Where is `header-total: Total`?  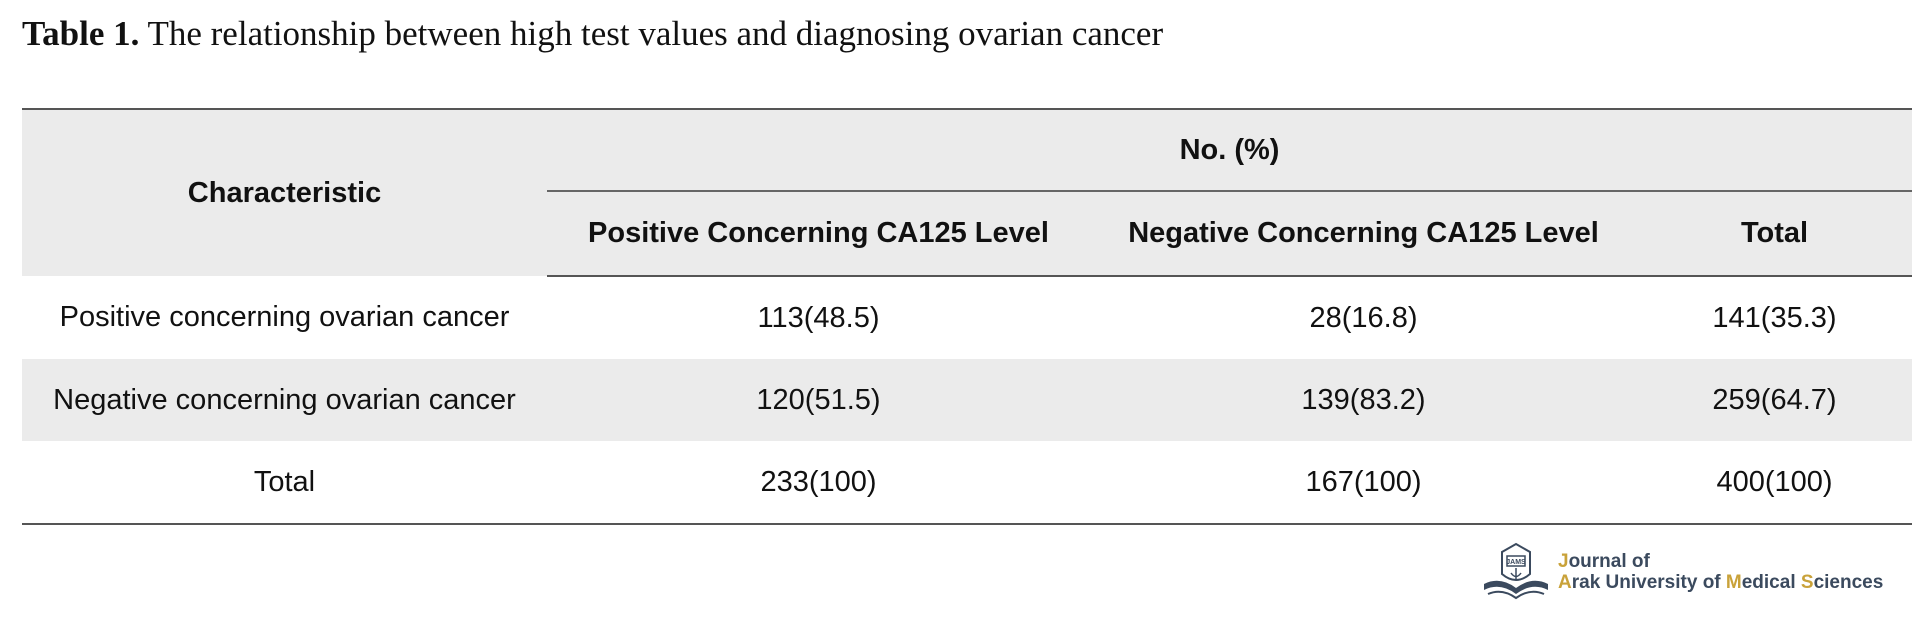 header-total: Total is located at coordinates (1774, 234).